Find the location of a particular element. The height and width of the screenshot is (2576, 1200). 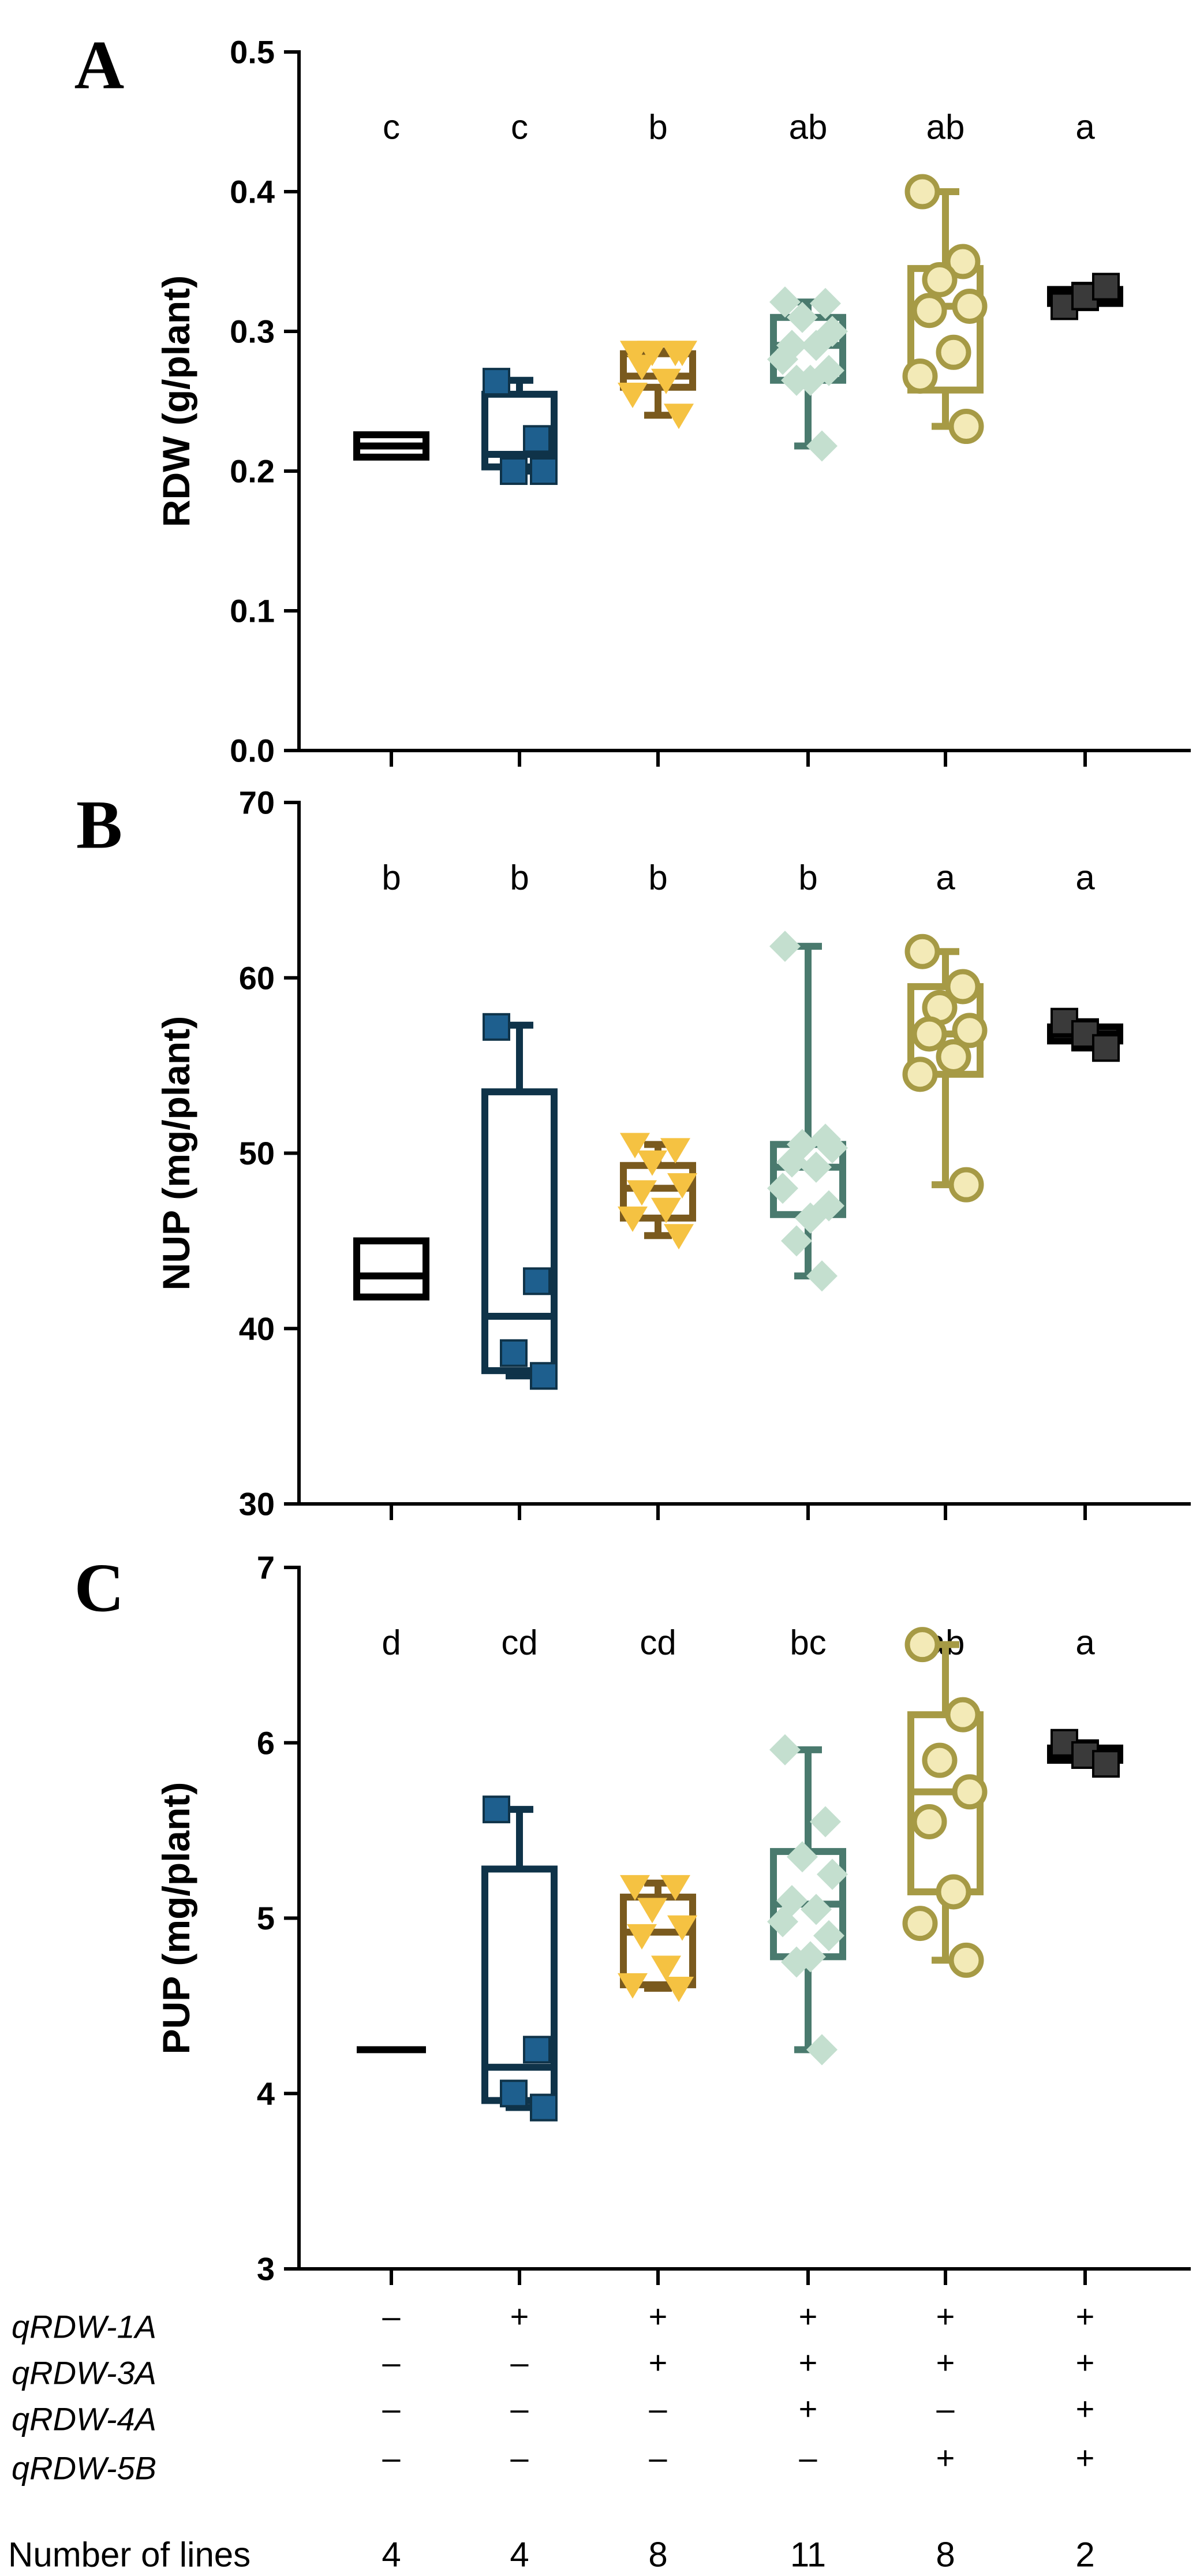

y-tick-label: 0.5 is located at coordinates (252, 52).